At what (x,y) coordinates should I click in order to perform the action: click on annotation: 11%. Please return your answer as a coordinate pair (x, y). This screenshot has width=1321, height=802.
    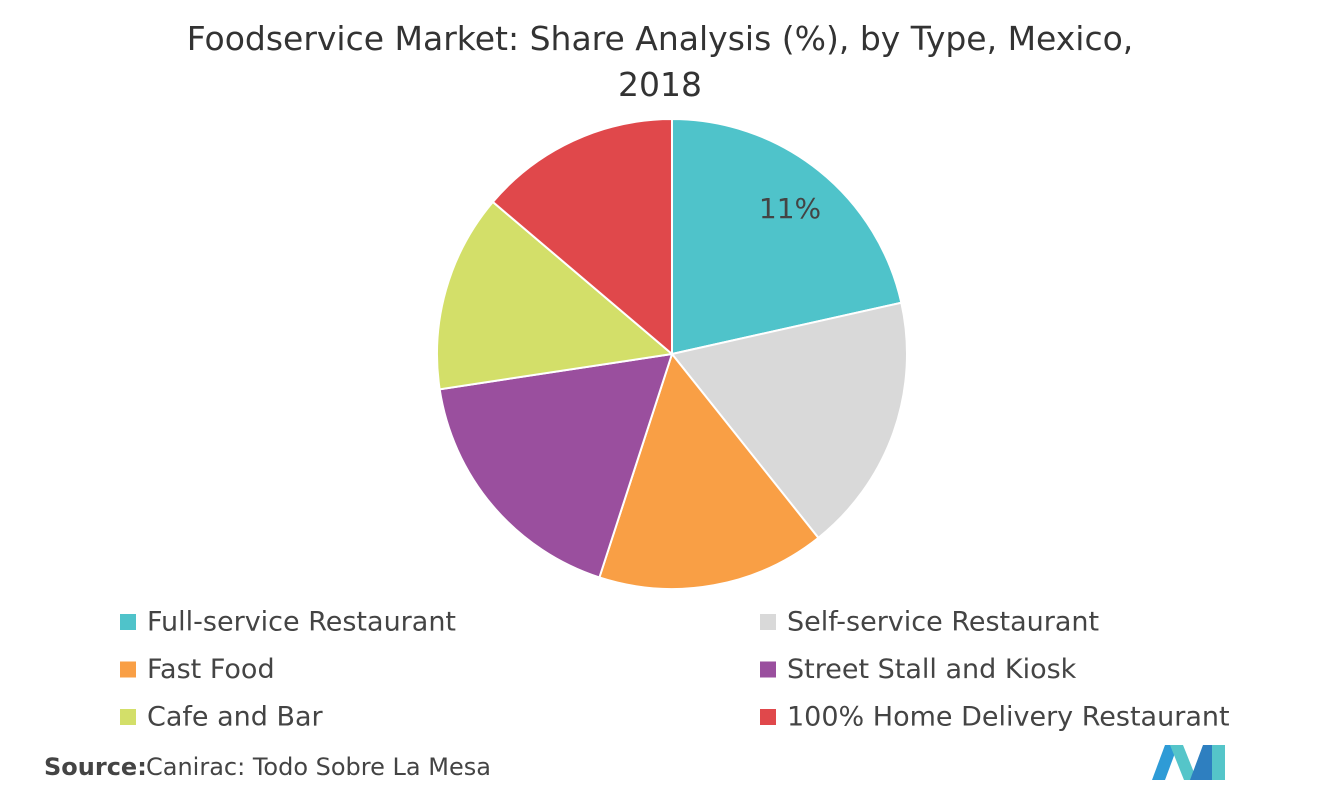
    Looking at the image, I should click on (790, 208).